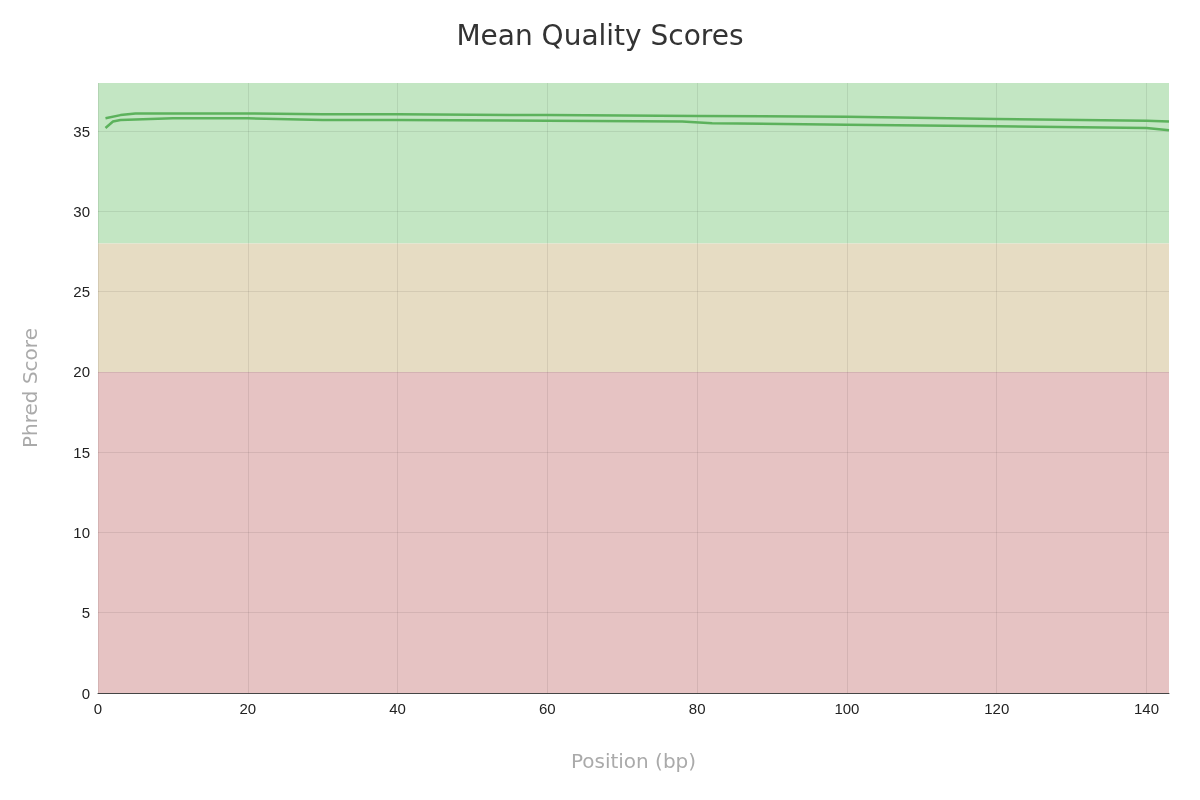 This screenshot has height=800, width=1200. Describe the element at coordinates (98, 708) in the screenshot. I see `x-tick-label: 0` at that location.